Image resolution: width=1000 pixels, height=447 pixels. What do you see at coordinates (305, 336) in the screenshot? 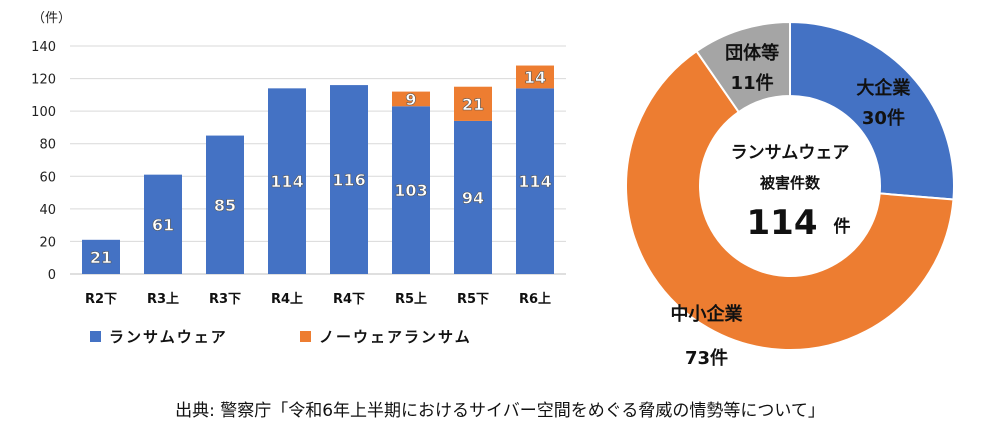
I see `legend-swatch-noware-ransom` at bounding box center [305, 336].